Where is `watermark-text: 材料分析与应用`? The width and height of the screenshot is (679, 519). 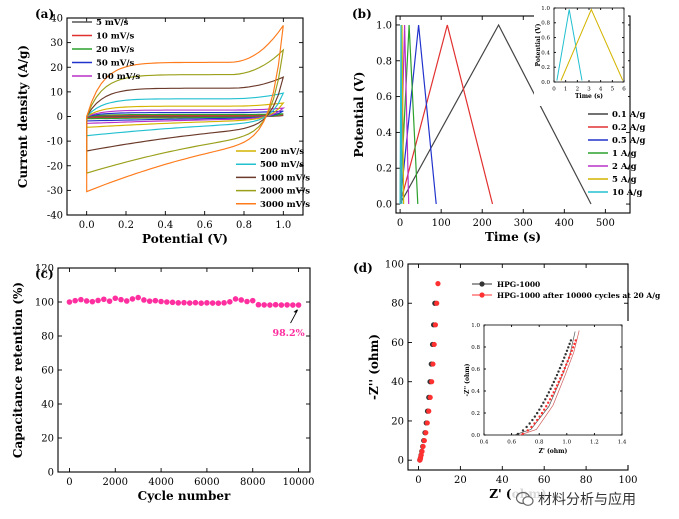
watermark-text: 材料分析与应用 is located at coordinates (587, 500).